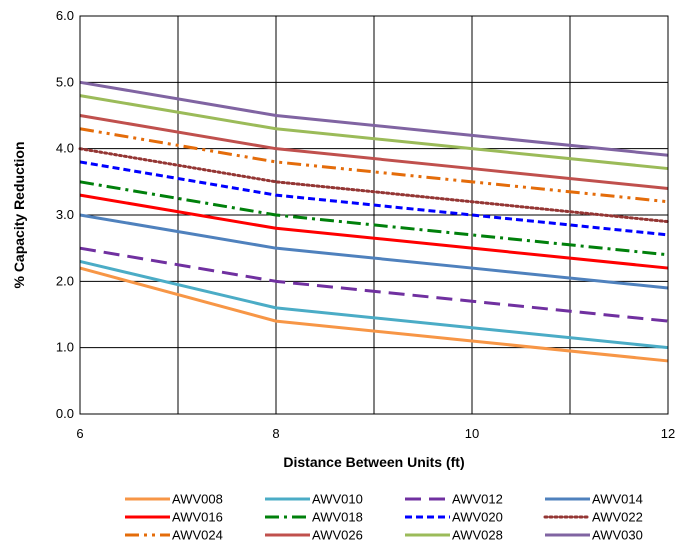  I want to click on x-tick-label: 6, so click(79, 433).